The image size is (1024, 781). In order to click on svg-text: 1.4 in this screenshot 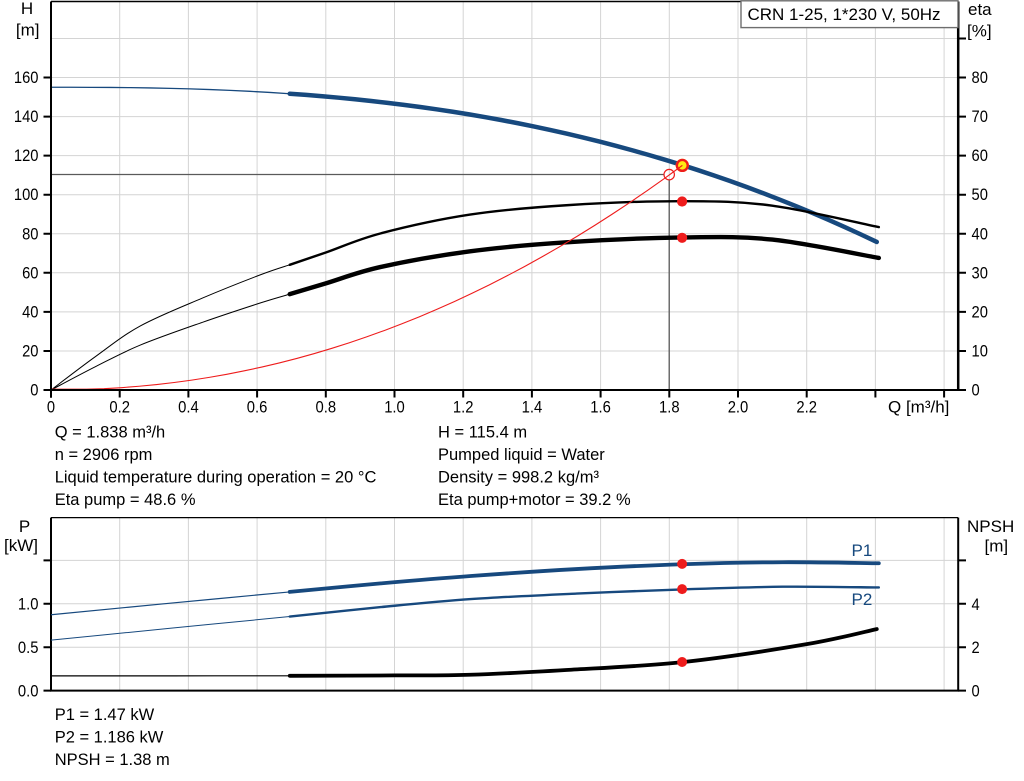, I will do `click(532, 407)`.